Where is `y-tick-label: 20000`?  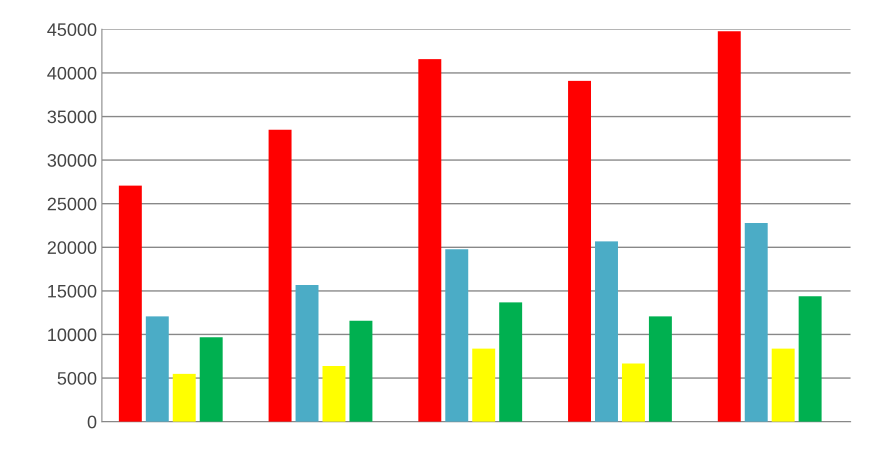
y-tick-label: 20000 is located at coordinates (72, 247).